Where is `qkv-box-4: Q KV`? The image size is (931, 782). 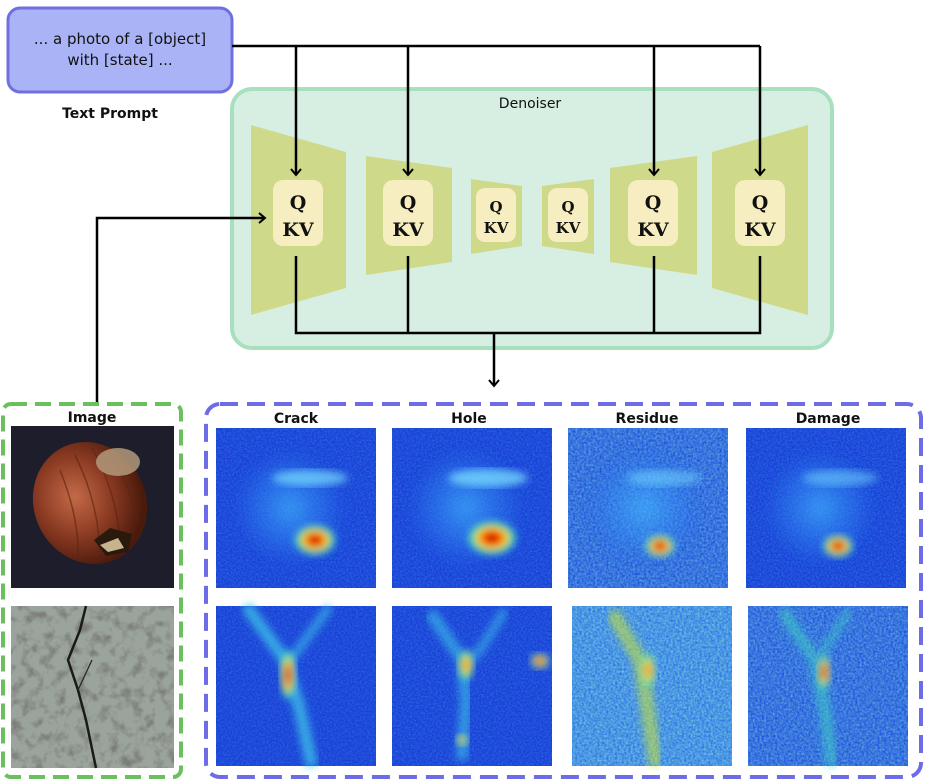
qkv-box-4: Q KV is located at coordinates (568, 215).